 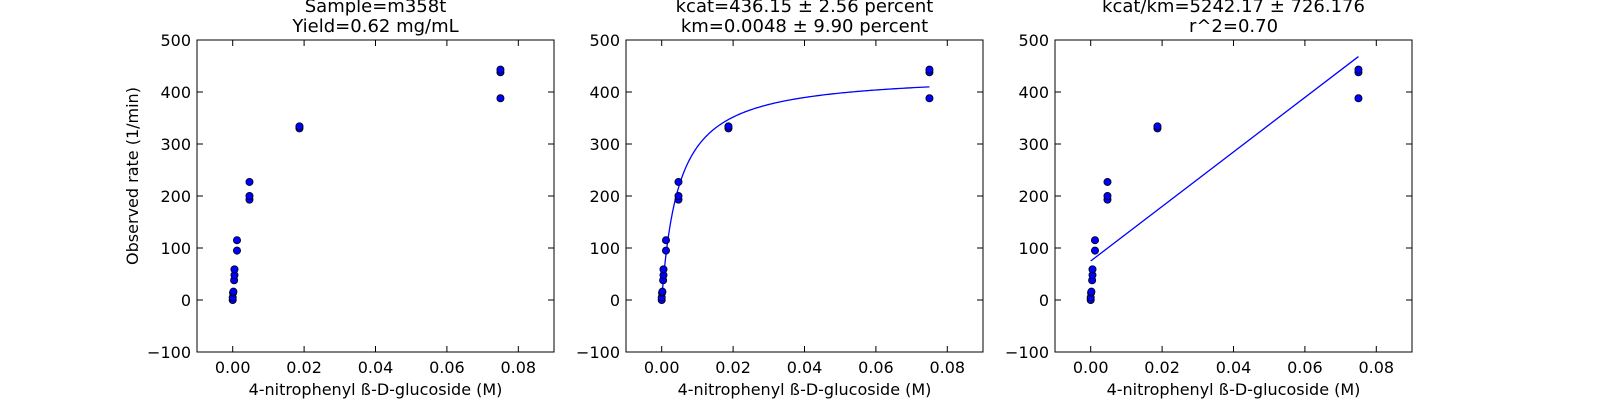 What do you see at coordinates (805, 8) in the screenshot?
I see `chart-title-line-1: kcat=436.15 ± 2.56 percent` at bounding box center [805, 8].